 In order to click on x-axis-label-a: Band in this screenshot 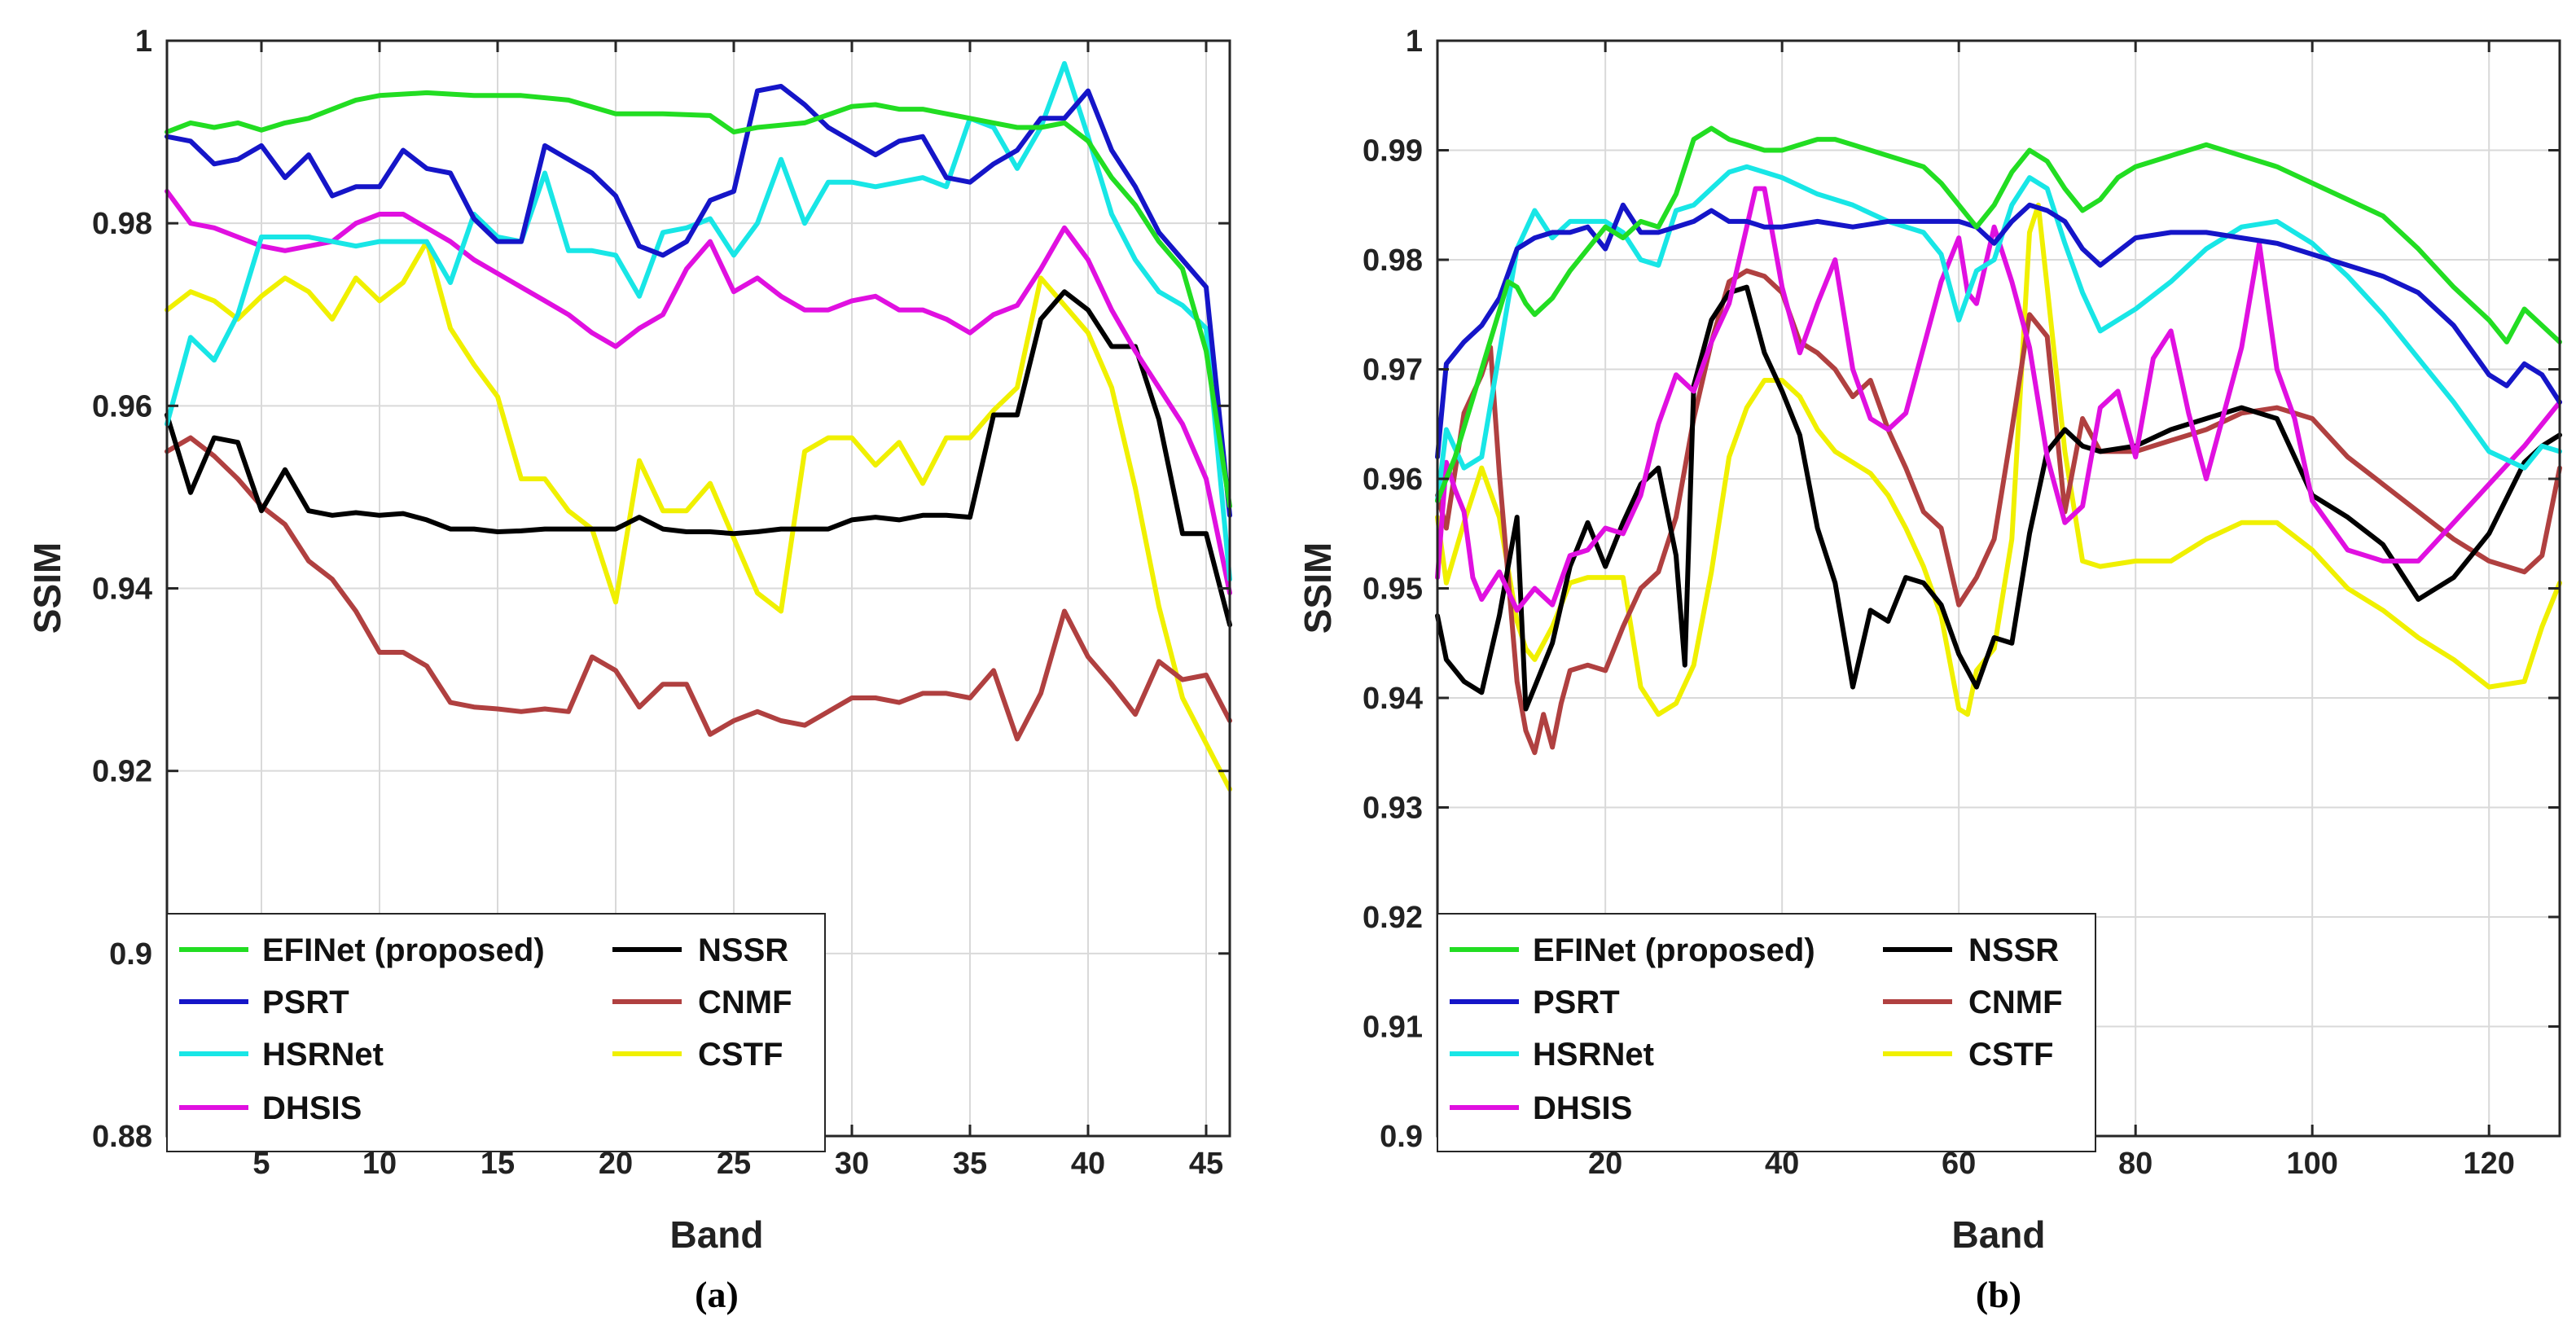, I will do `click(717, 1234)`.